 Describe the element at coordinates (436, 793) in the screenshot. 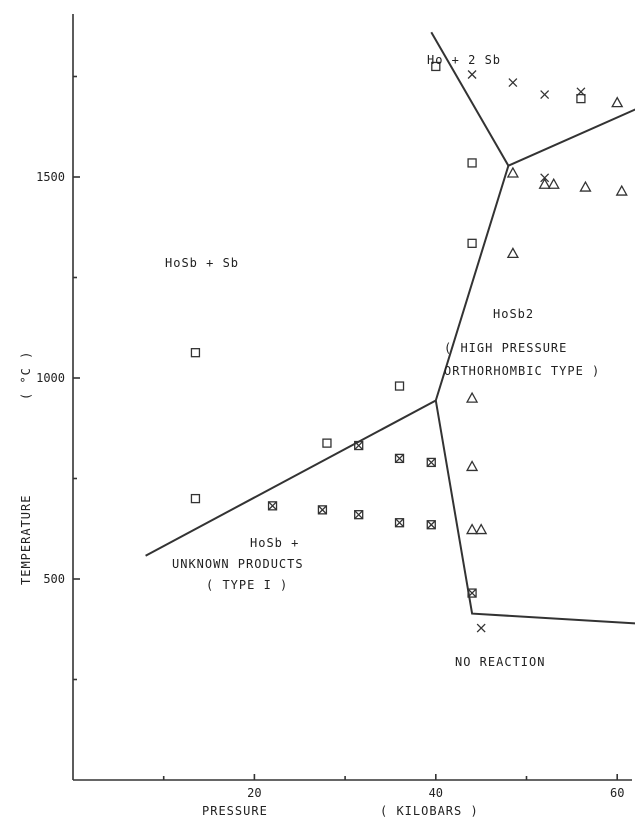

I see `x-tick-label: 40` at that location.